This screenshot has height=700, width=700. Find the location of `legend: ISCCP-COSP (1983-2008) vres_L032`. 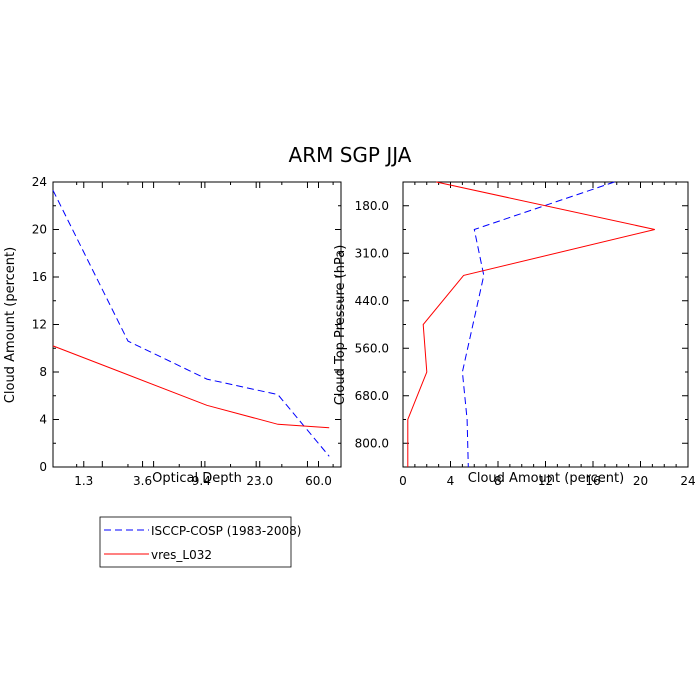

legend: ISCCP-COSP (1983-2008) vres_L032 is located at coordinates (200, 542).